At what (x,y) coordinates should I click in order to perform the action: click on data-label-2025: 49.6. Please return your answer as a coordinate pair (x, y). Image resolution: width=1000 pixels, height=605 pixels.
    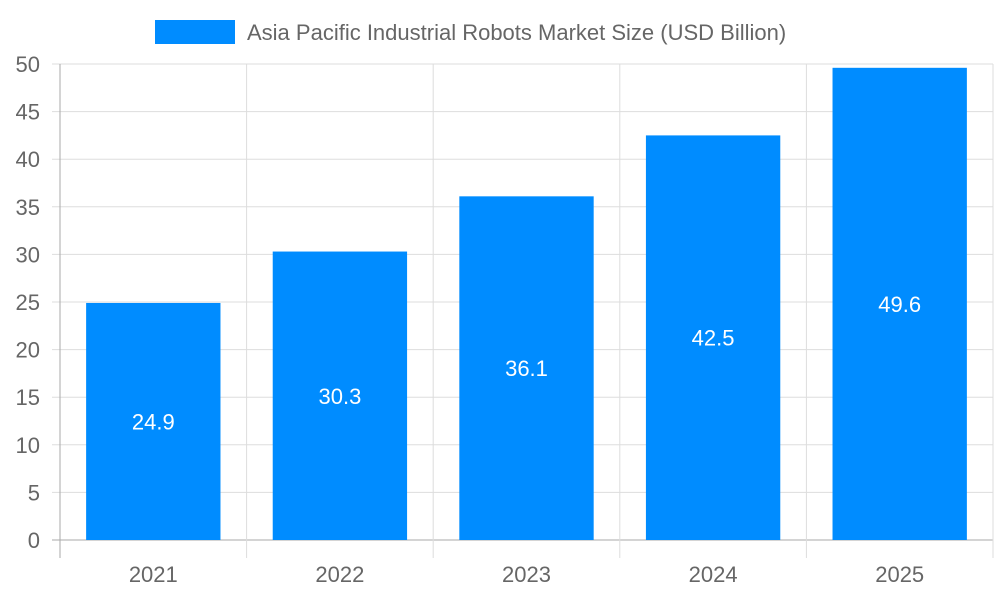
    Looking at the image, I should click on (899, 304).